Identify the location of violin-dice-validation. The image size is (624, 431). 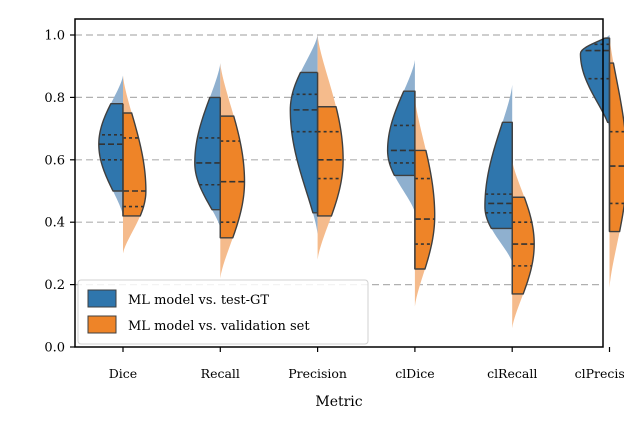
(134, 164).